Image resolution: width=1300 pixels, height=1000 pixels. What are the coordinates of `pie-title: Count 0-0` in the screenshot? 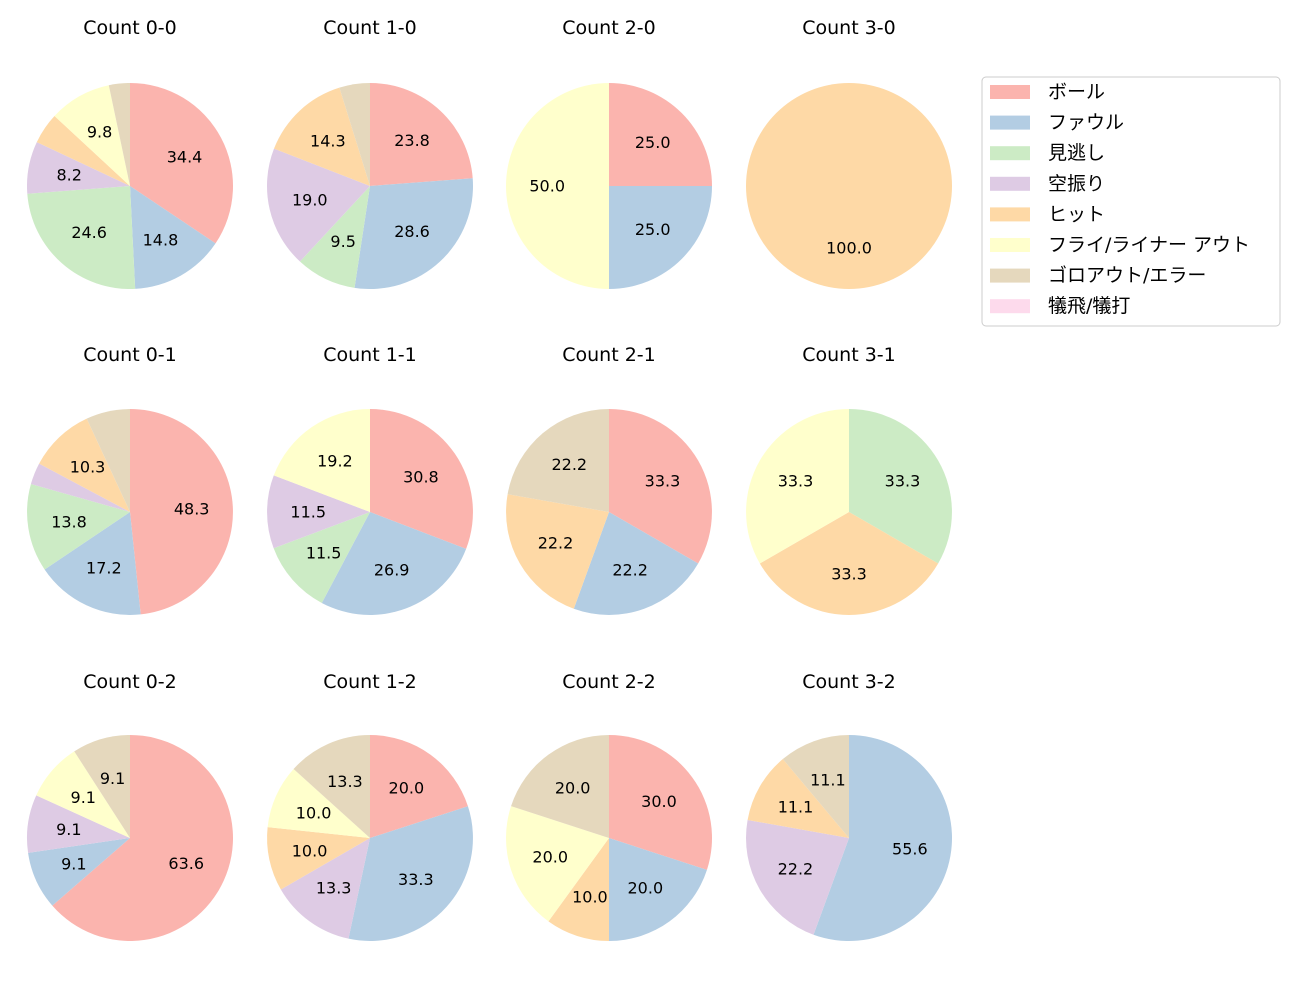 It's located at (130, 28).